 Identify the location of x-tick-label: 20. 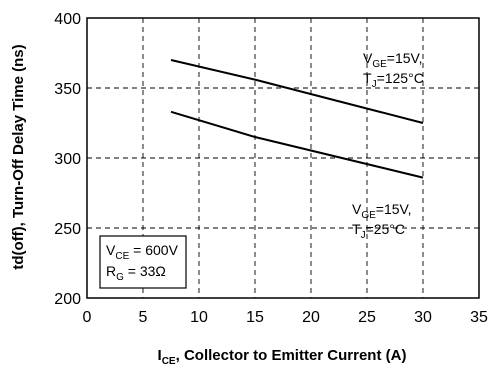
(311, 317).